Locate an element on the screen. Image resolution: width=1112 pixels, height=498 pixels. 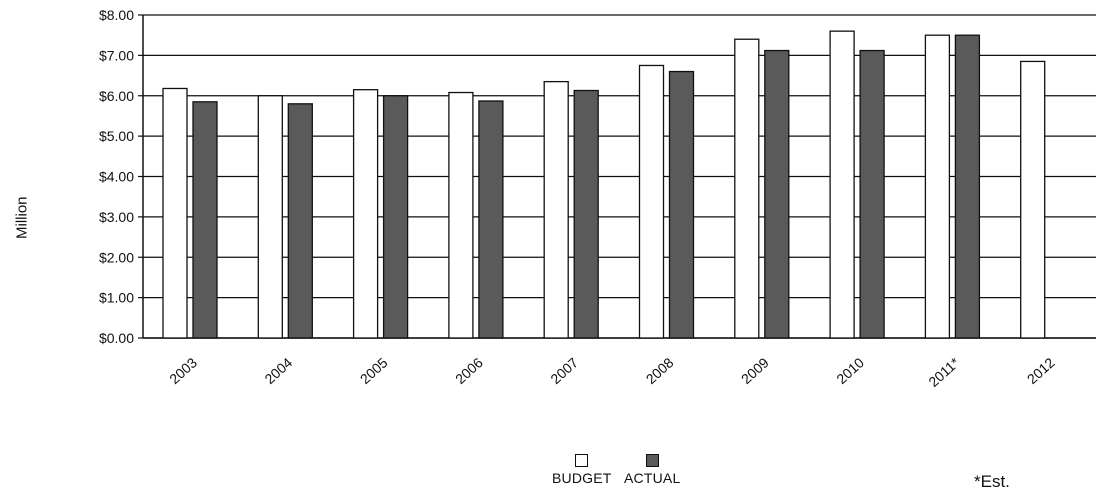
x-tick-label: 2006 is located at coordinates (469, 370).